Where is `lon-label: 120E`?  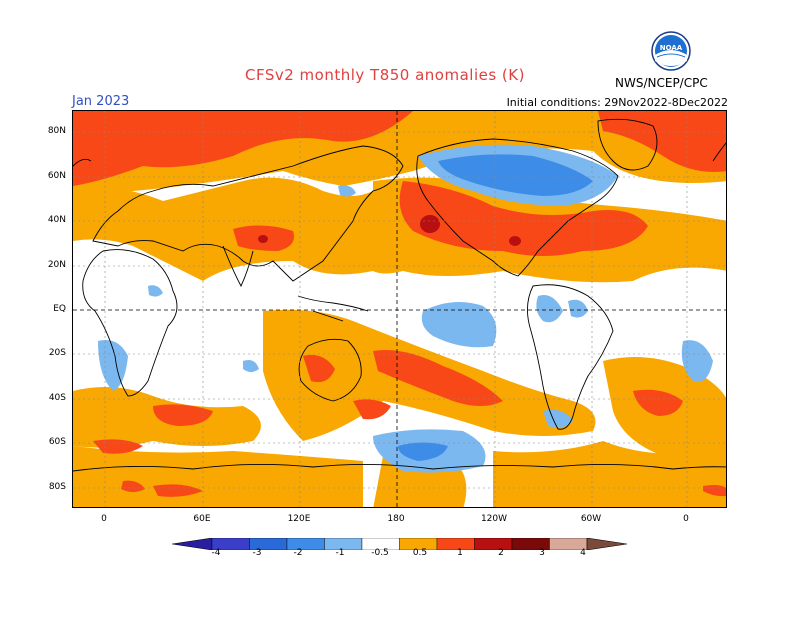 lon-label: 120E is located at coordinates (299, 519).